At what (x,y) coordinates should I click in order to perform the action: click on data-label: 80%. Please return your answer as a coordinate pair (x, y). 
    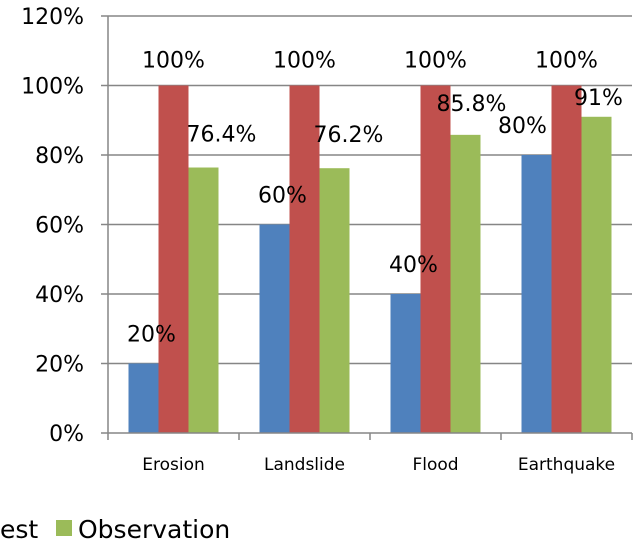
    Looking at the image, I should click on (522, 126).